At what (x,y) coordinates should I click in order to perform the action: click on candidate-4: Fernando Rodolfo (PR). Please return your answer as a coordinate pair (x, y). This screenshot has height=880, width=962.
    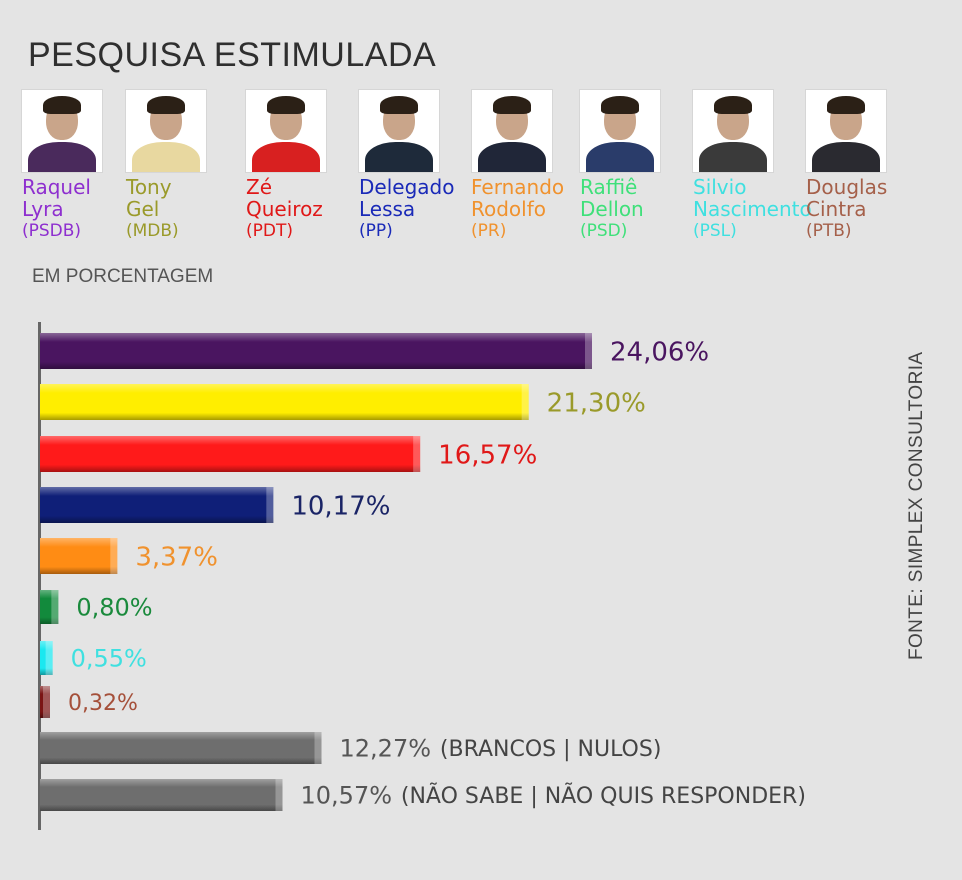
    Looking at the image, I should click on (536, 166).